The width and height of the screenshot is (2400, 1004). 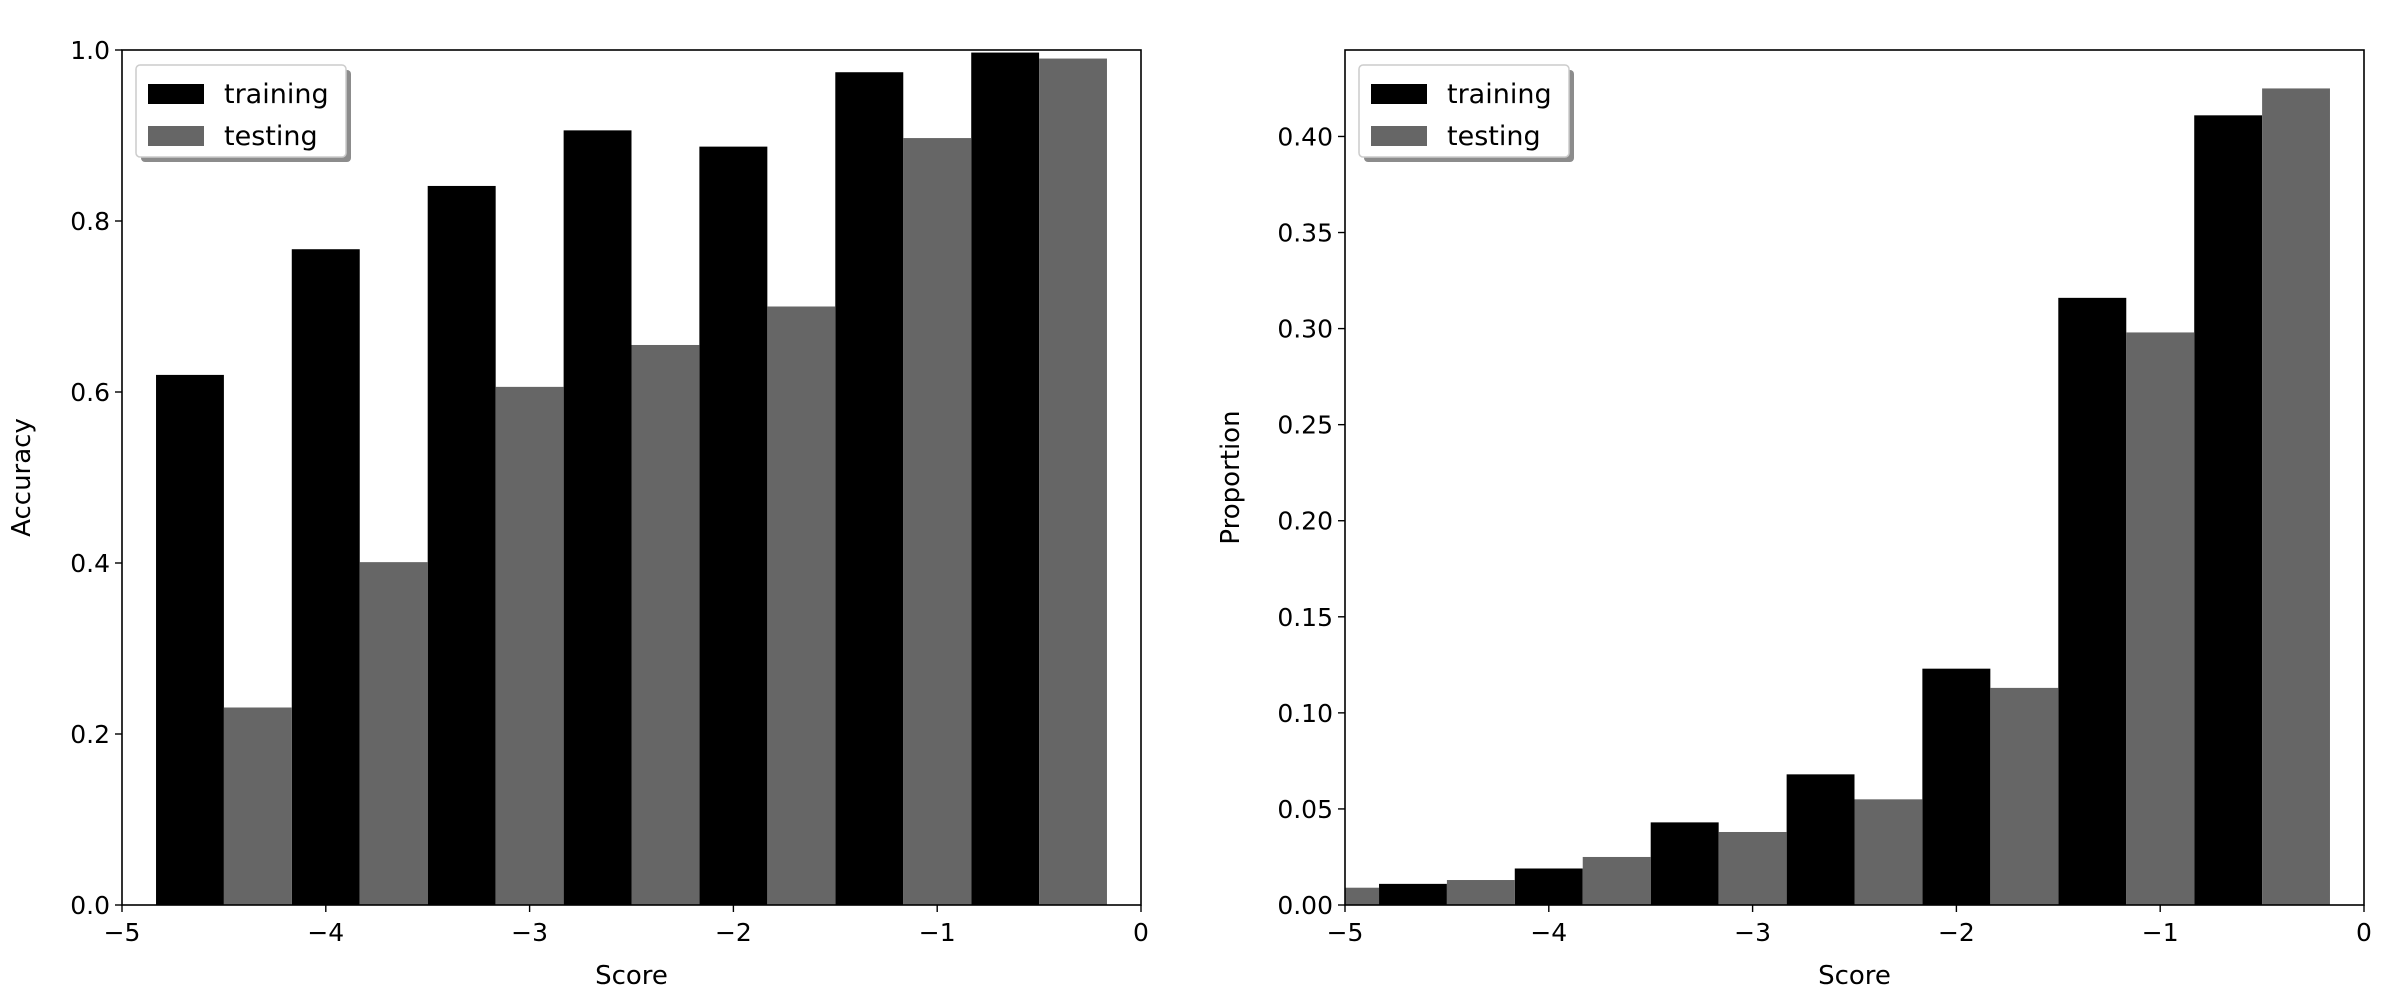 I want to click on y-tick-label: 0.10, so click(x=1305, y=713).